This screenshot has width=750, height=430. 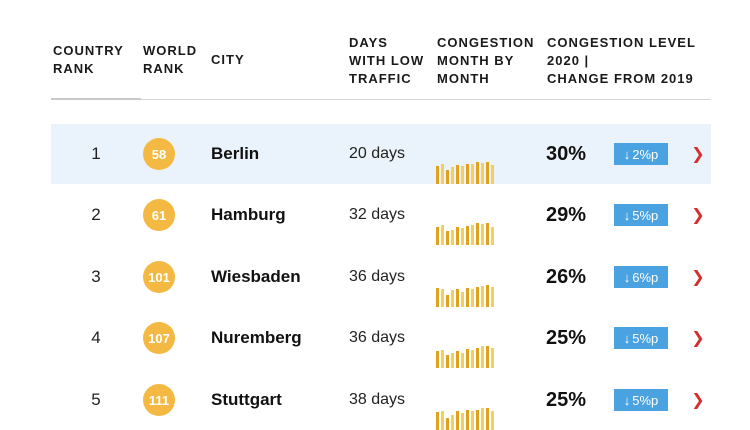 I want to click on city-name: Berlin, so click(x=235, y=153).